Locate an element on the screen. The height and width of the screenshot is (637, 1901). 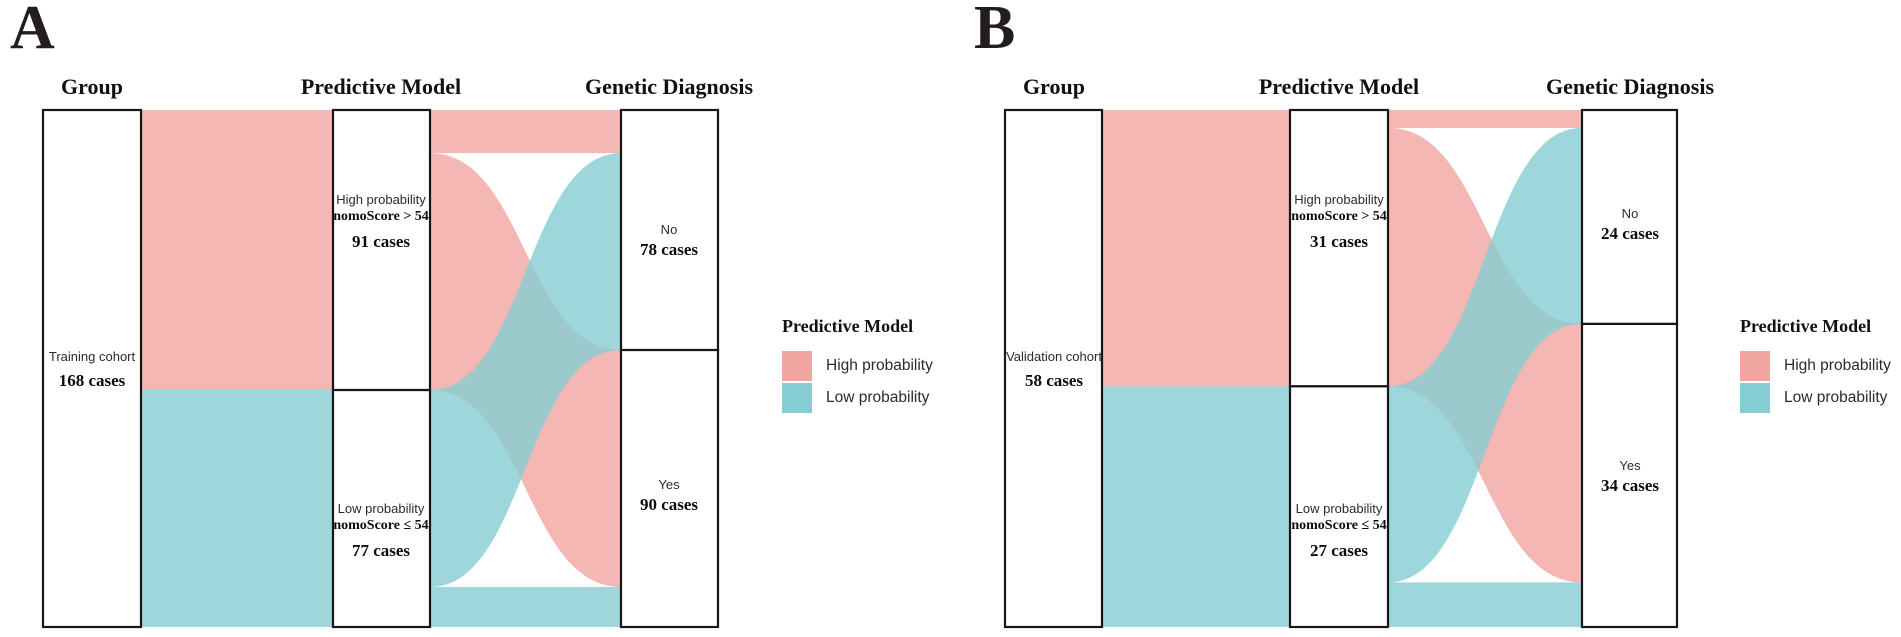
ribbon-b-high-to-no is located at coordinates (1485, 119).